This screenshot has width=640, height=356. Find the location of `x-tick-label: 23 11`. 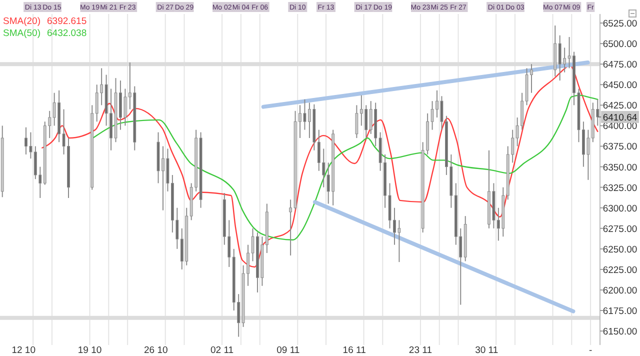

x-tick-label: 23 11 is located at coordinates (420, 350).